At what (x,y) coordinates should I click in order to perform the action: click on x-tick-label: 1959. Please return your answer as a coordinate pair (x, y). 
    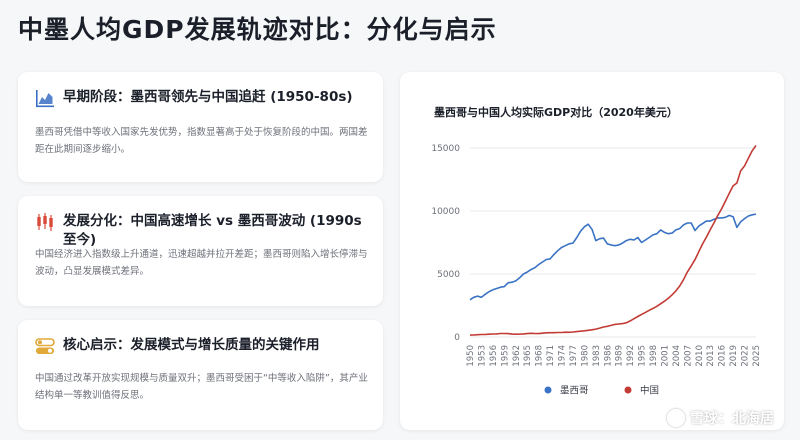
    Looking at the image, I should click on (505, 356).